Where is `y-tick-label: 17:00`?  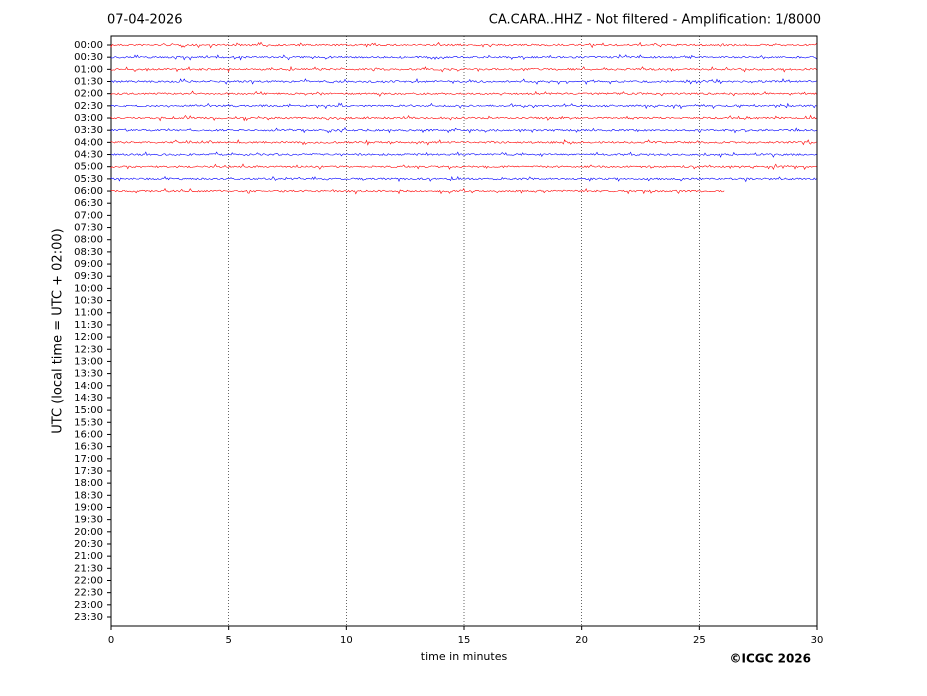
y-tick-label: 17:00 is located at coordinates (88, 459).